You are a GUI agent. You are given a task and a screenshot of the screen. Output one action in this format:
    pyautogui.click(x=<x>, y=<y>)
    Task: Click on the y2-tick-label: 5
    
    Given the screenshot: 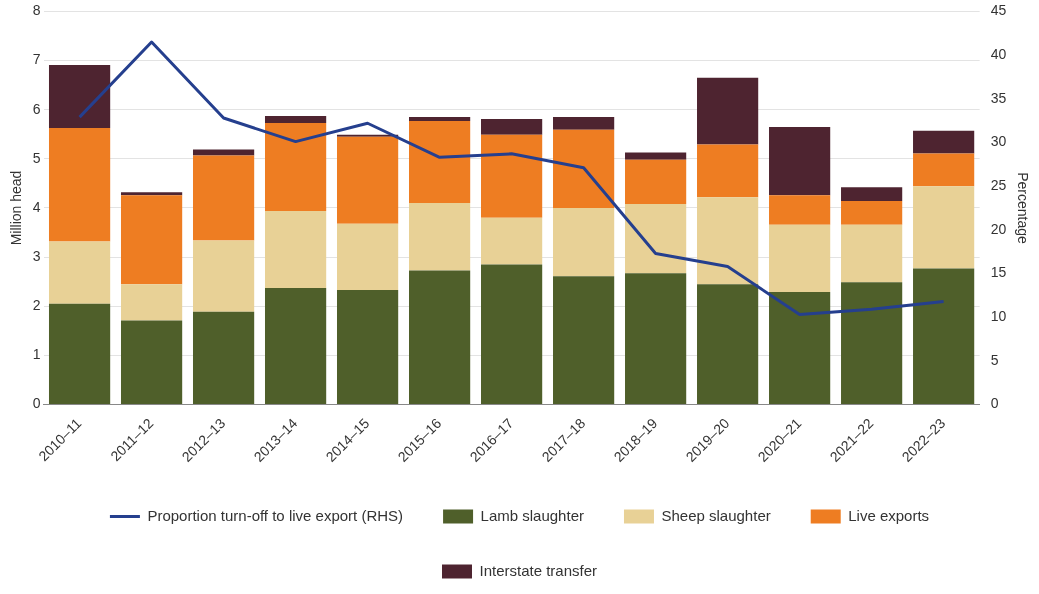 What is the action you would take?
    pyautogui.click(x=994, y=359)
    